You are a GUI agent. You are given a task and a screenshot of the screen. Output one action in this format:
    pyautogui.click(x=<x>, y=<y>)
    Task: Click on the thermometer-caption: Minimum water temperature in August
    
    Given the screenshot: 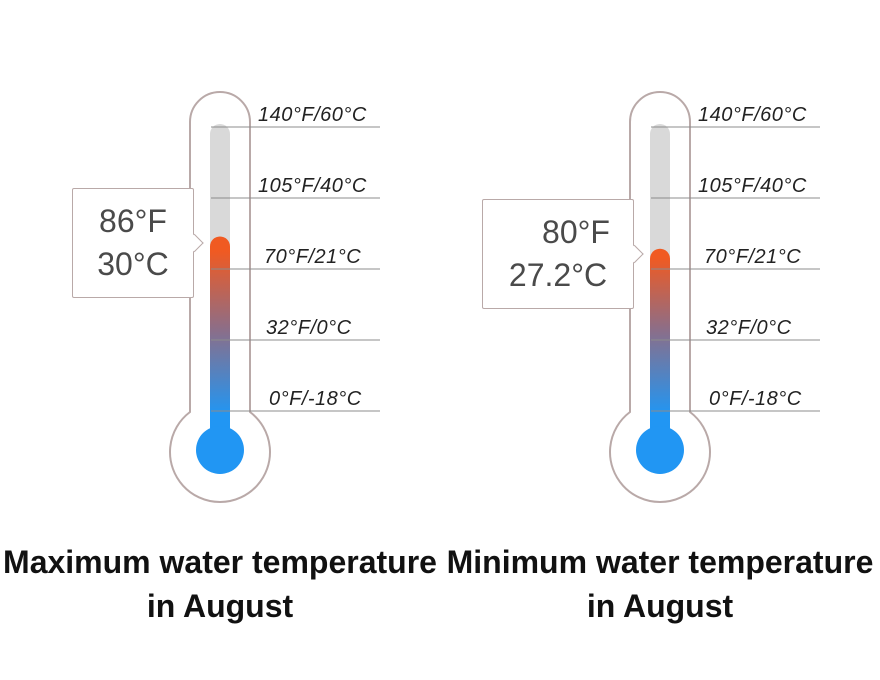 What is the action you would take?
    pyautogui.click(x=660, y=584)
    